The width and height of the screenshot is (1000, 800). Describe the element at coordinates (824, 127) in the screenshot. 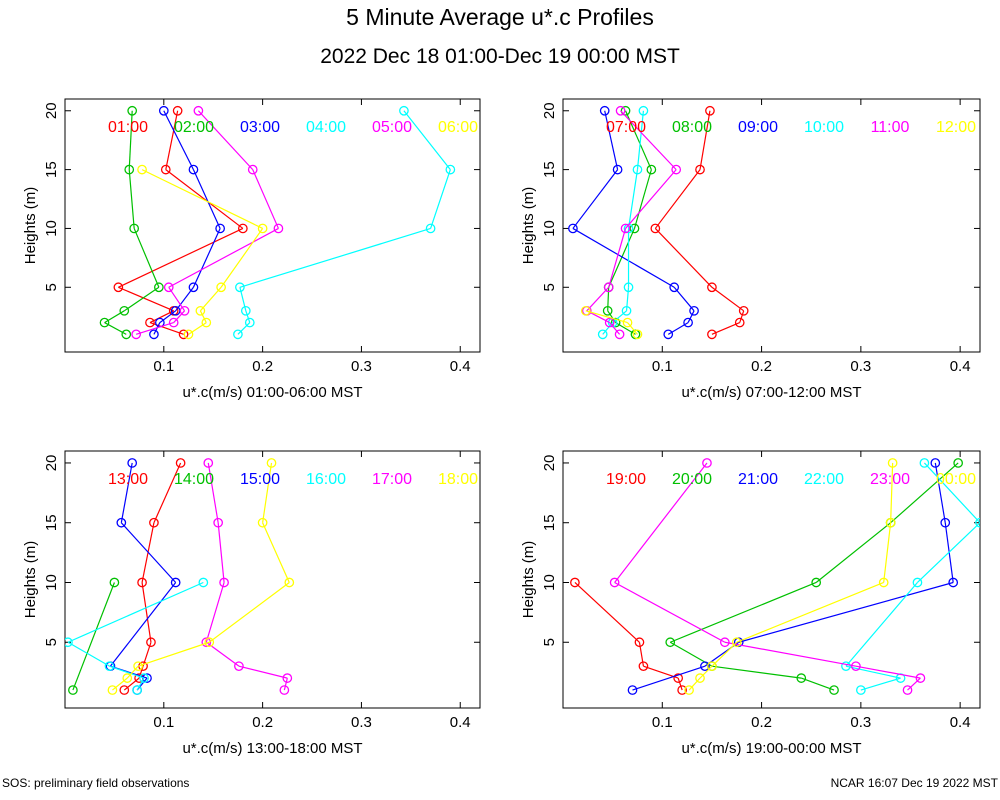

I see `legend-entry: 10:00` at that location.